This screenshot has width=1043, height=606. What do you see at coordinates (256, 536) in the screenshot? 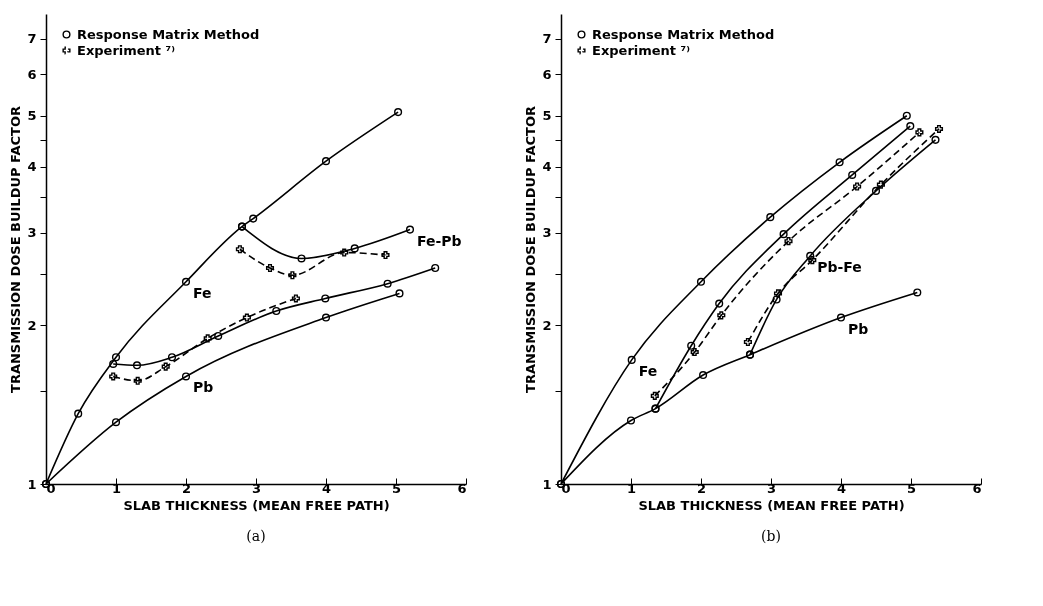
I see `text: (a)` at bounding box center [256, 536].